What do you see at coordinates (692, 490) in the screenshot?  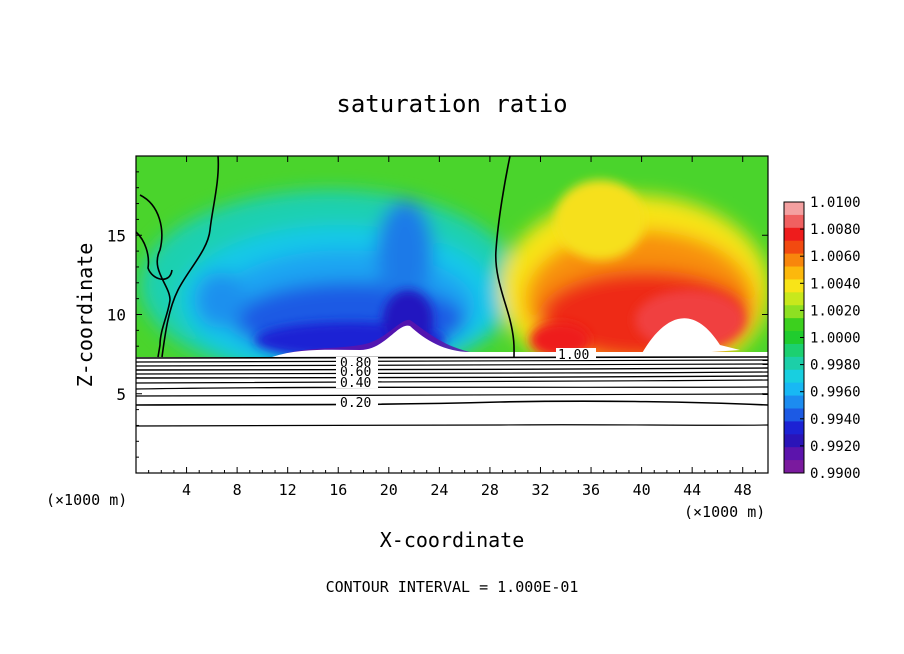 I see `x-tick-label: 44` at bounding box center [692, 490].